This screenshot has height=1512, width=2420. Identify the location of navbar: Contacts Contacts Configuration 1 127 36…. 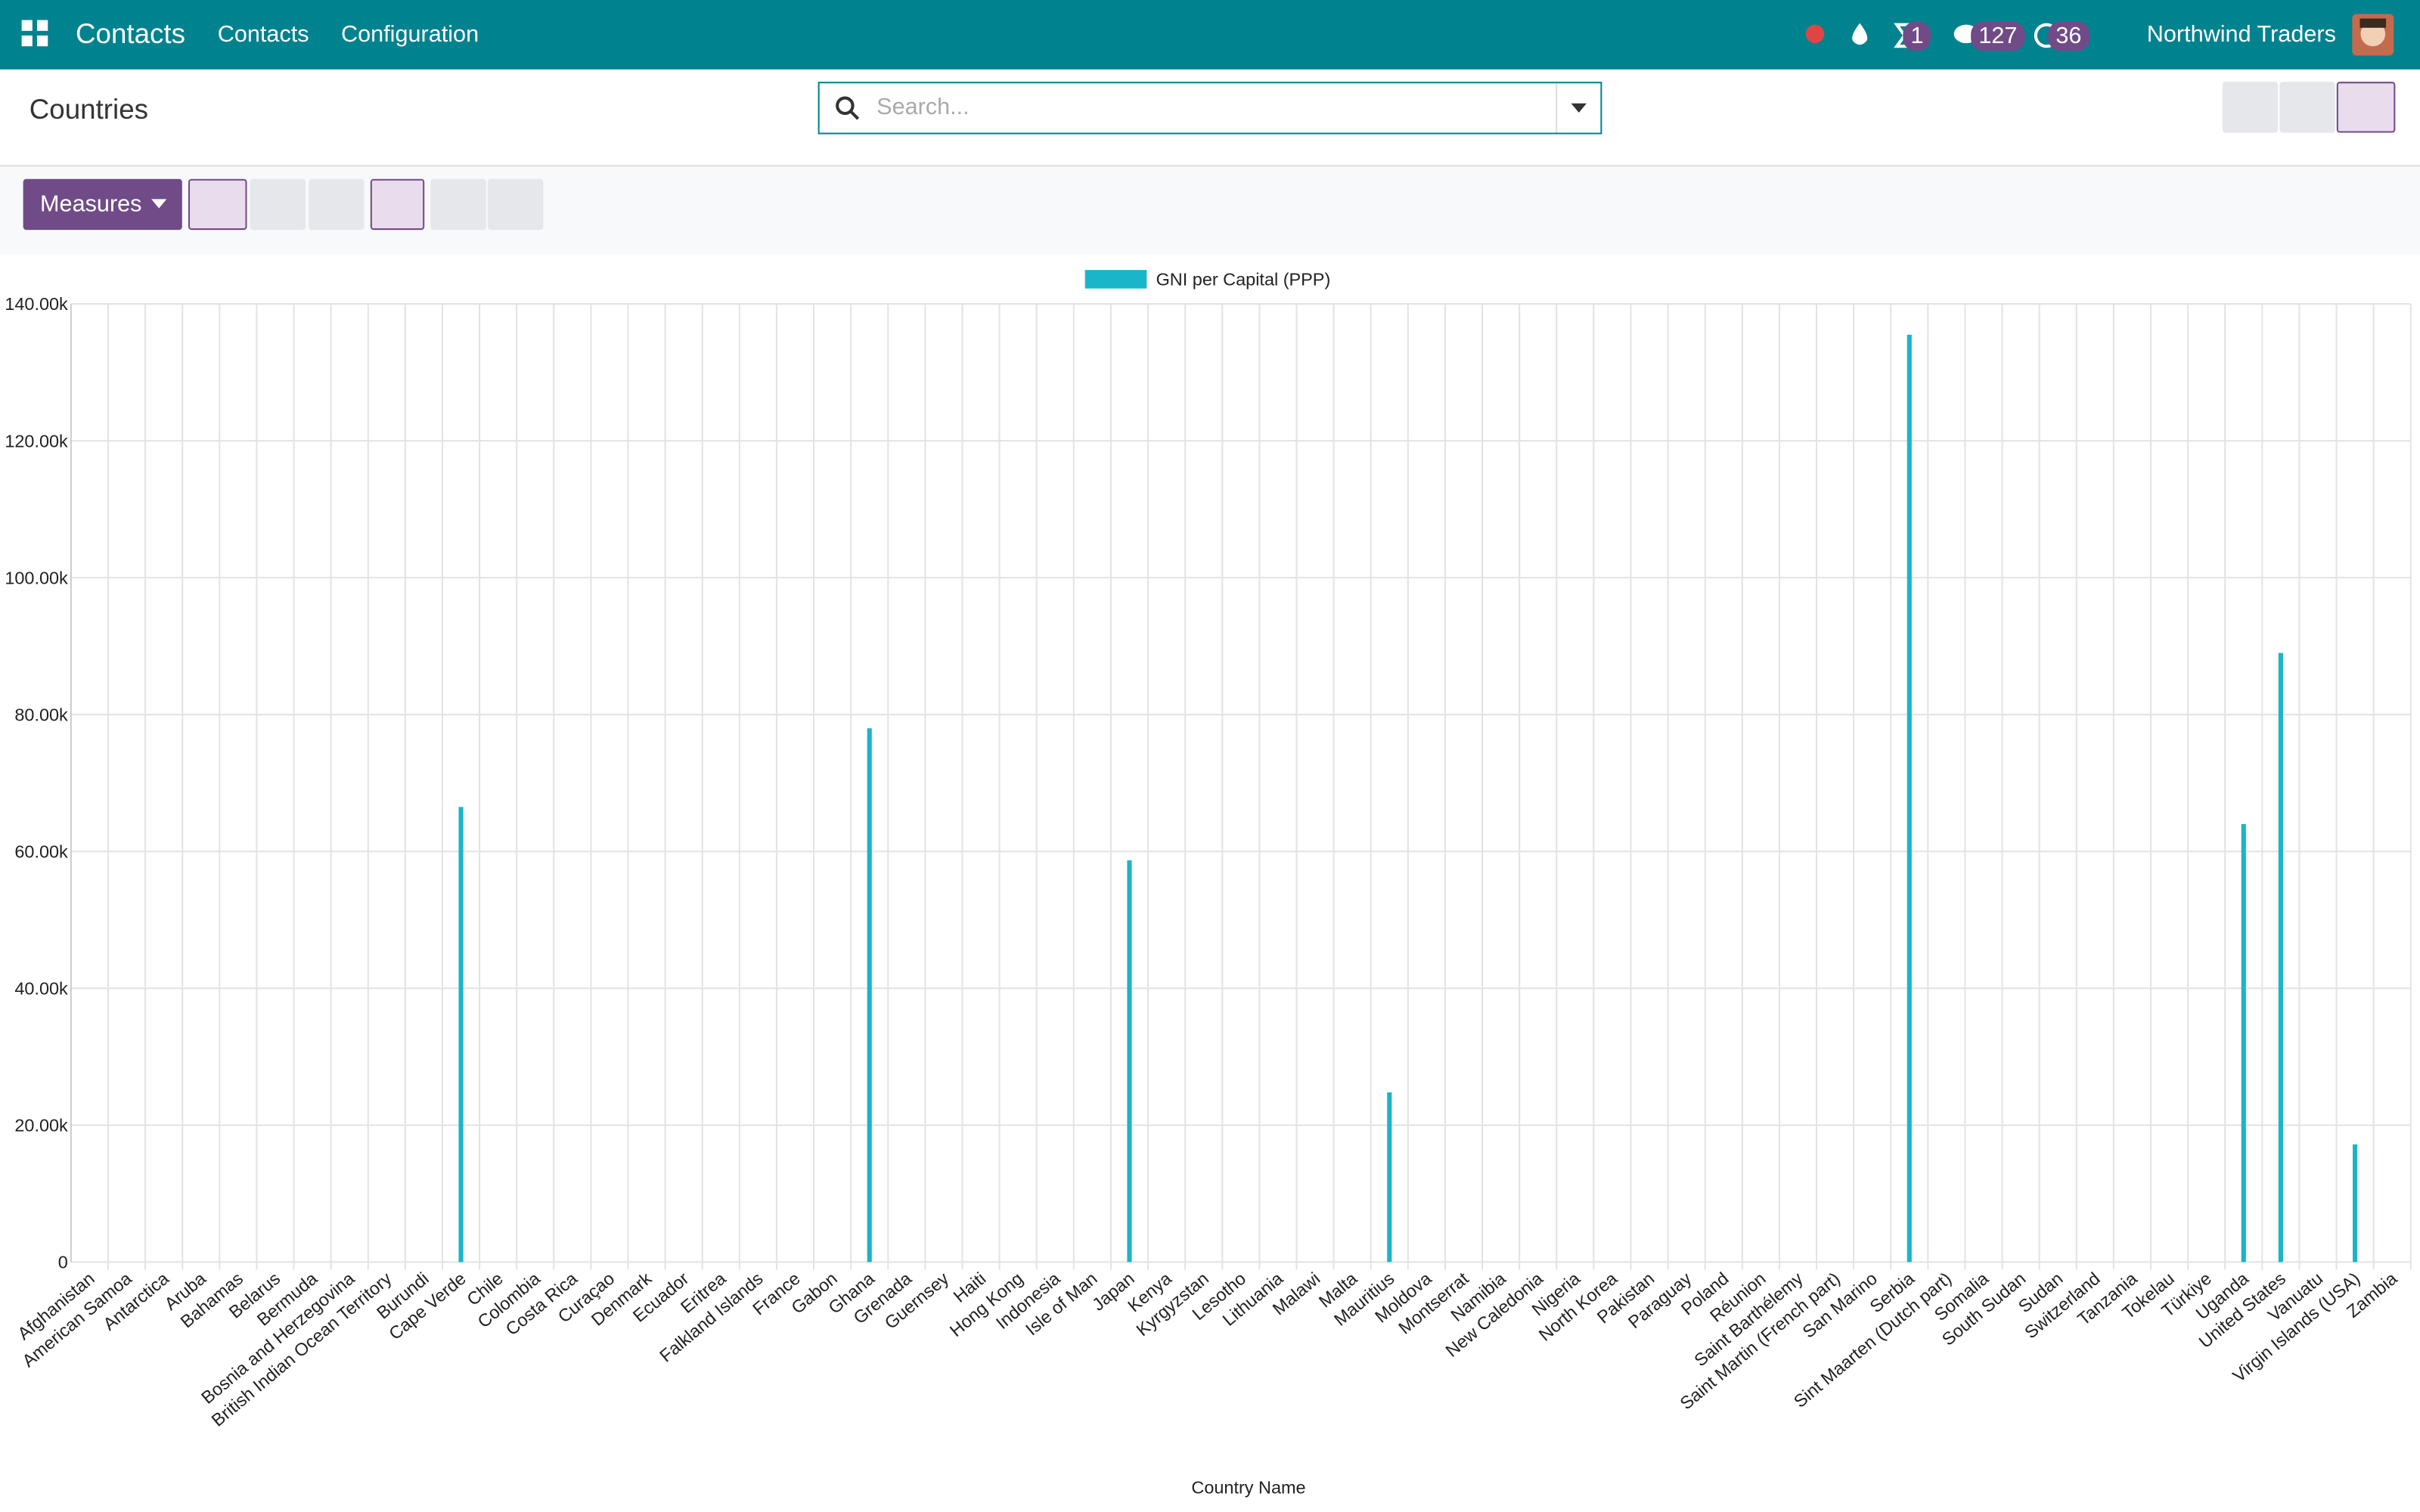
(1210, 35).